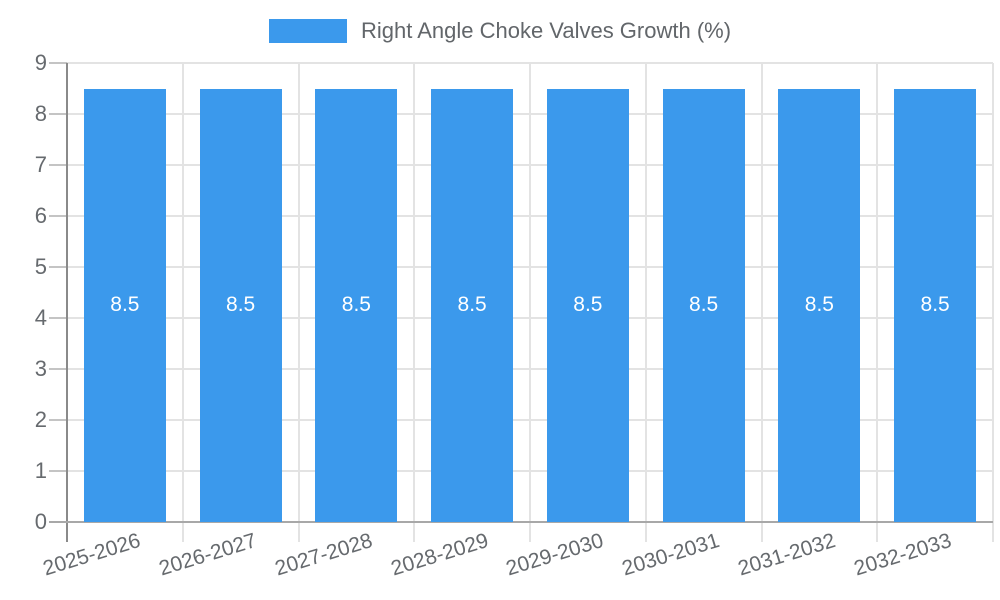  Describe the element at coordinates (40, 368) in the screenshot. I see `y-axis-label: 3` at that location.